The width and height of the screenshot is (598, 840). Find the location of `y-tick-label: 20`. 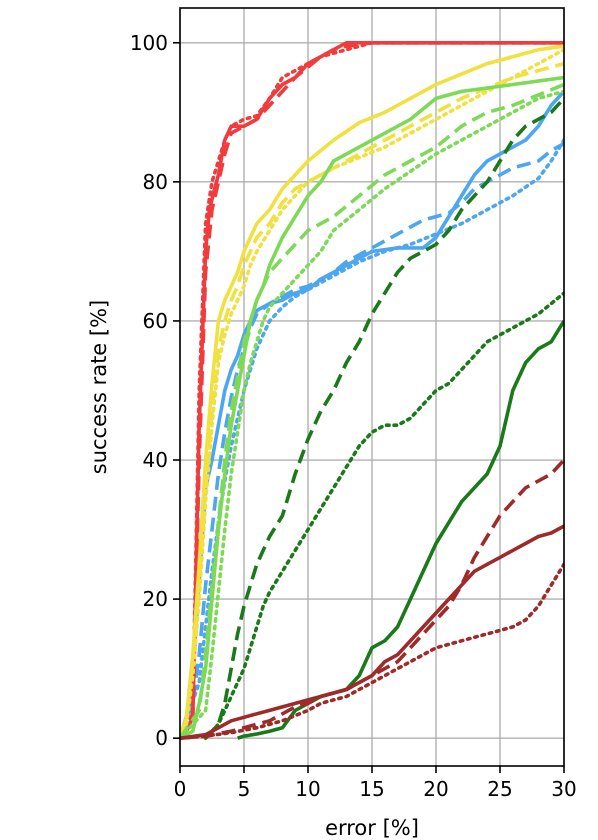

y-tick-label: 20 is located at coordinates (155, 599).